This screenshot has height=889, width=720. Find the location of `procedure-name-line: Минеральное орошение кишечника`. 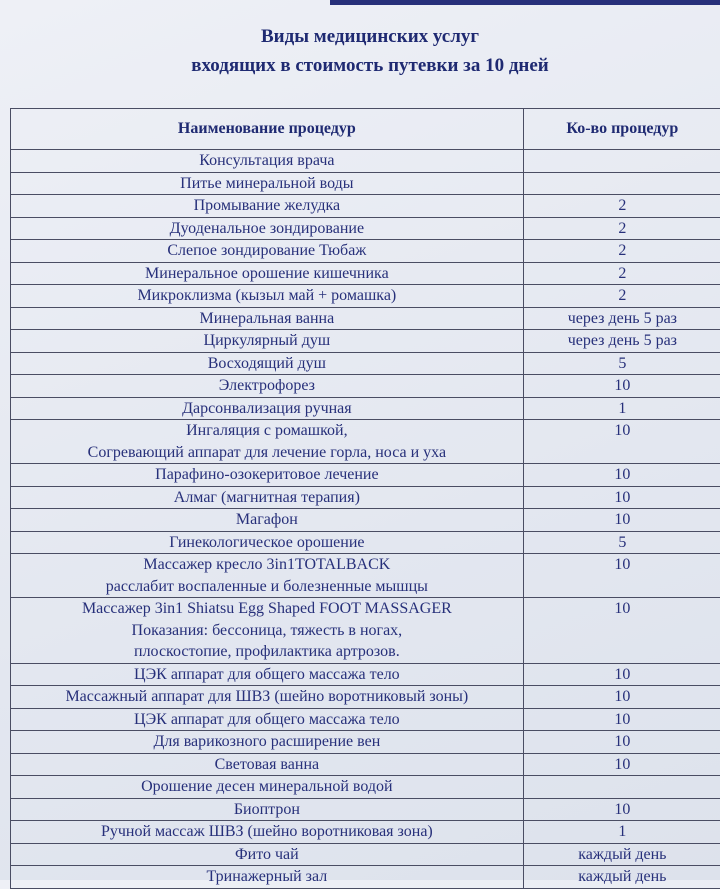

procedure-name-line: Минеральное орошение кишечника is located at coordinates (267, 274).